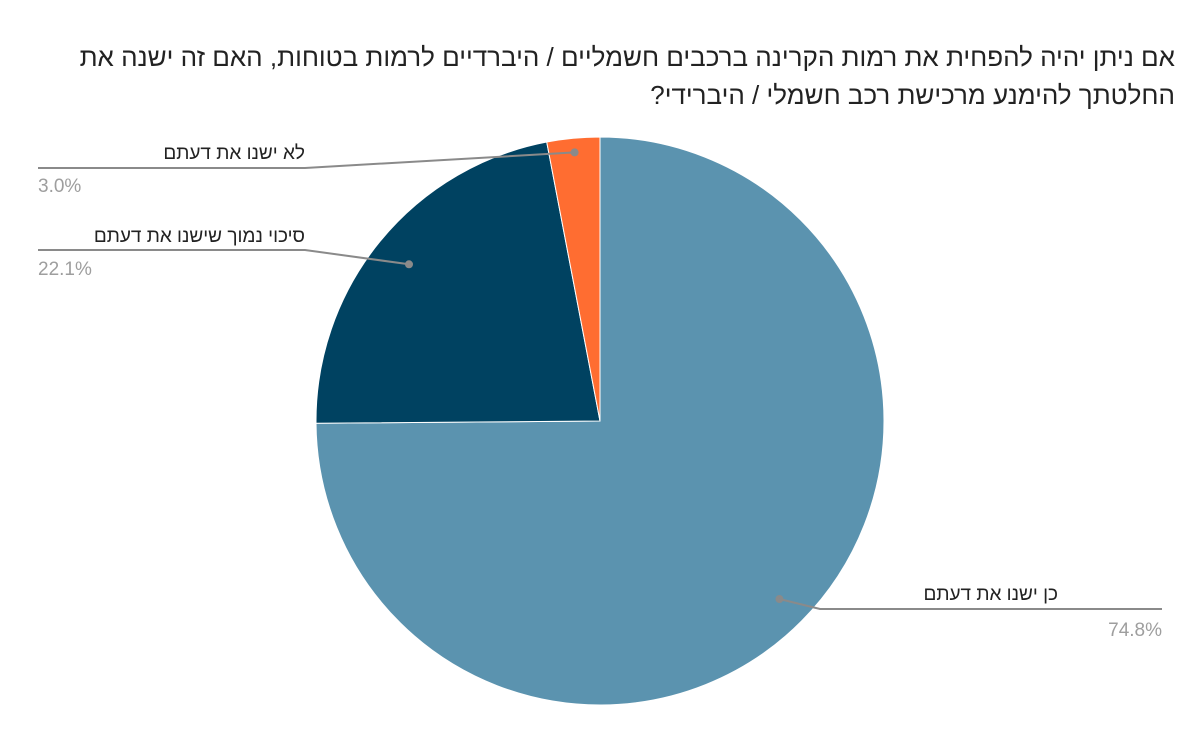 The width and height of the screenshot is (1200, 742). I want to click on slice-percent-1: 22.1%, so click(65, 269).